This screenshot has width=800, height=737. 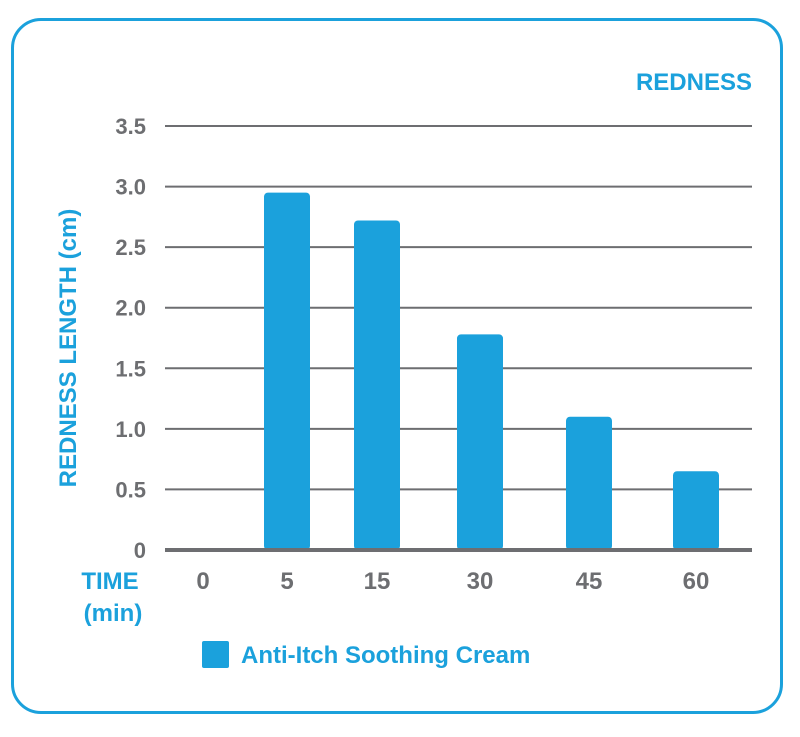 I want to click on x-tick-label: 45, so click(x=589, y=581).